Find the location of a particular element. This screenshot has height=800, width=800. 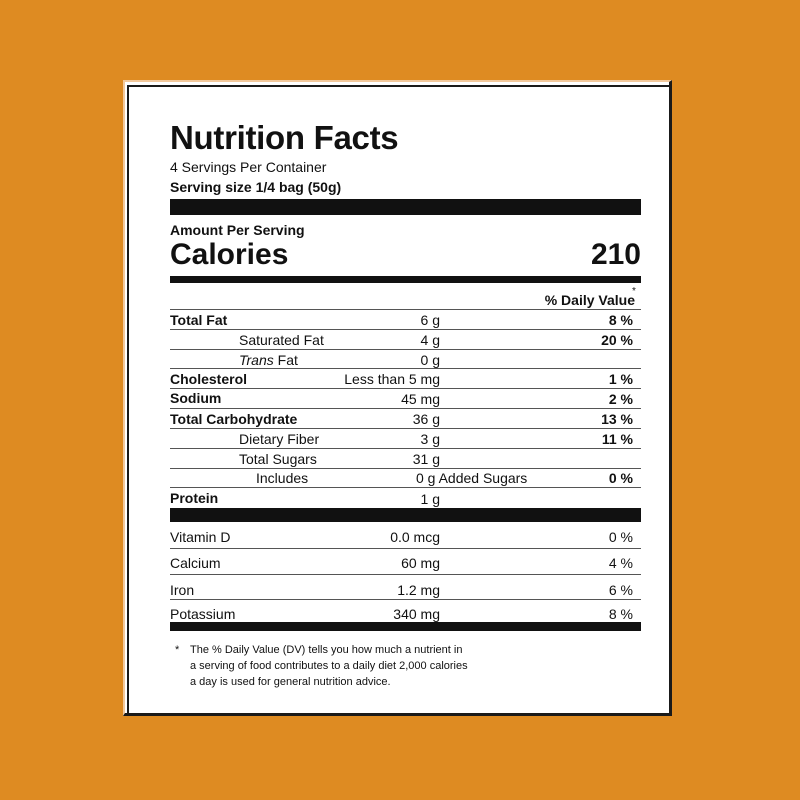

vitamin-name: Vitamin D is located at coordinates (200, 537).